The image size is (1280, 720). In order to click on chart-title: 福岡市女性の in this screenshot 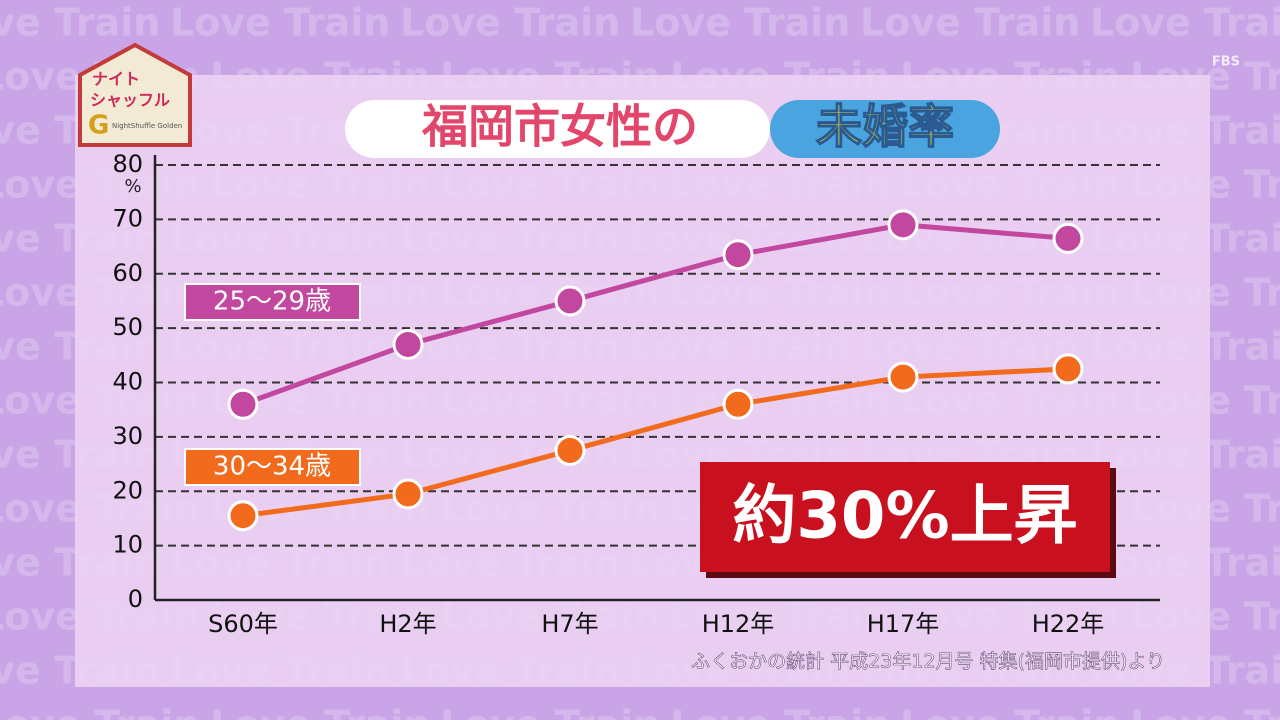, I will do `click(559, 127)`.